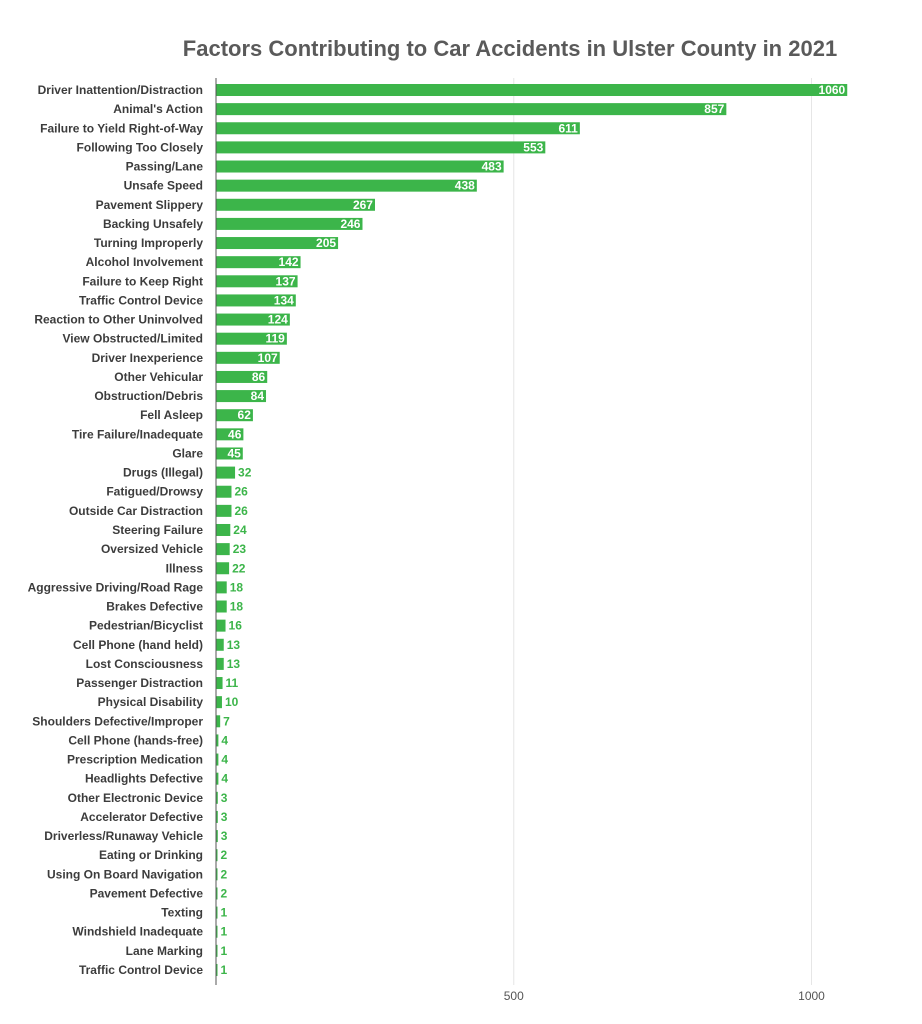 The height and width of the screenshot is (1024, 922). What do you see at coordinates (224, 760) in the screenshot?
I see `value-label: 4` at bounding box center [224, 760].